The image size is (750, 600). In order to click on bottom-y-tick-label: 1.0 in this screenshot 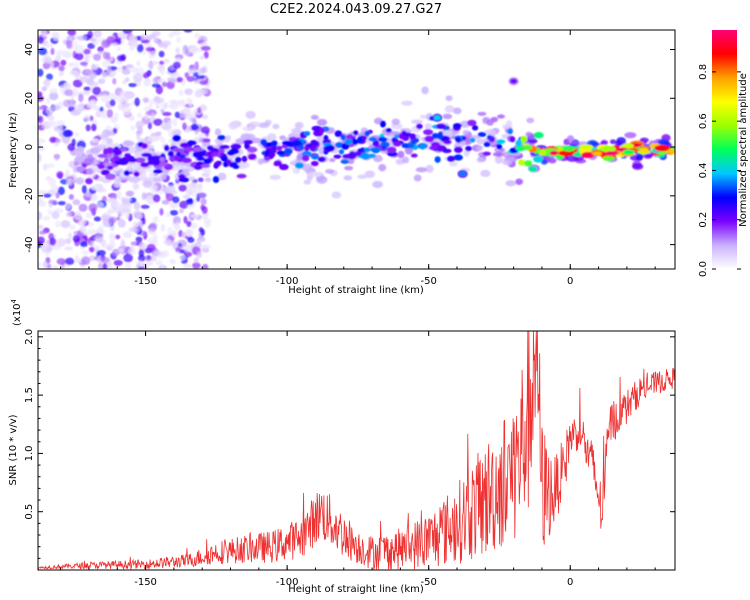, I will do `click(29, 453)`.